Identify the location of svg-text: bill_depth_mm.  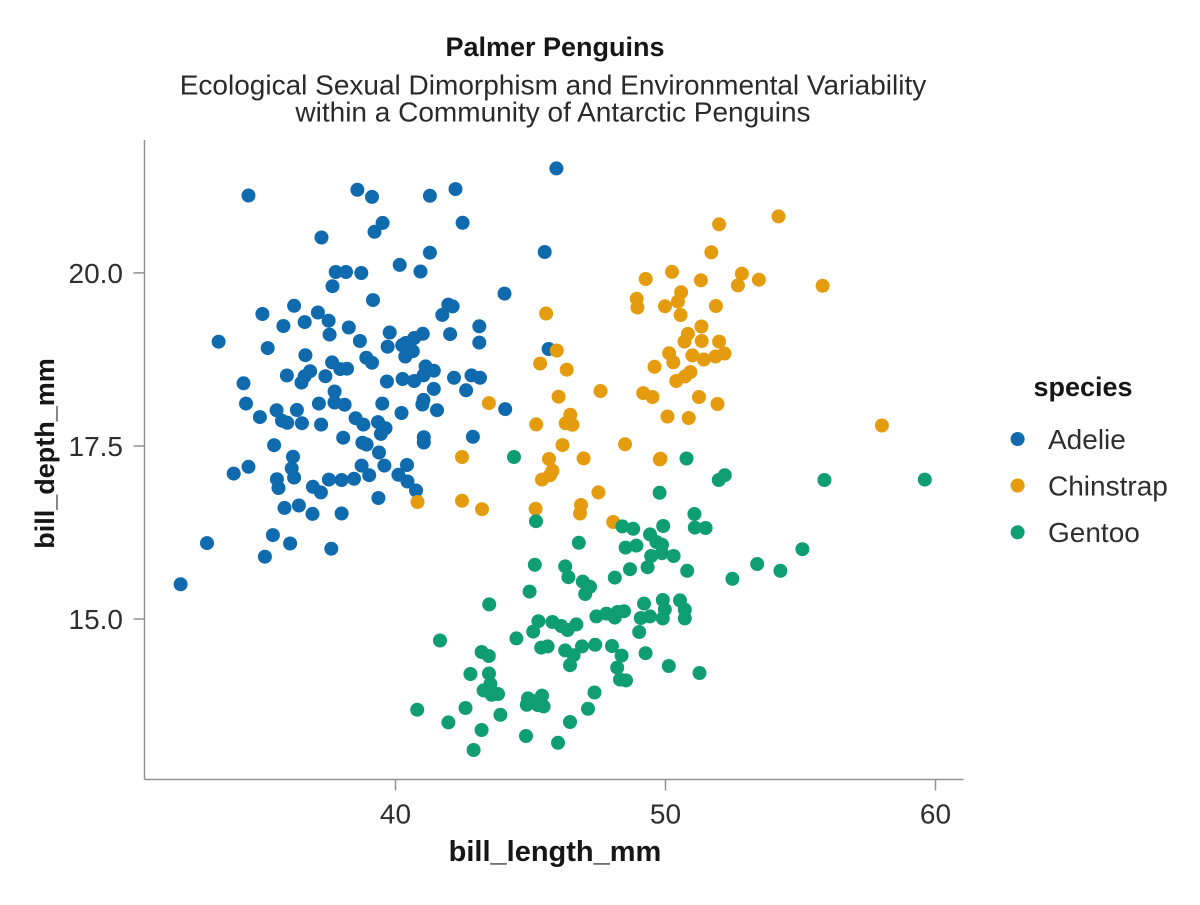
(45, 453).